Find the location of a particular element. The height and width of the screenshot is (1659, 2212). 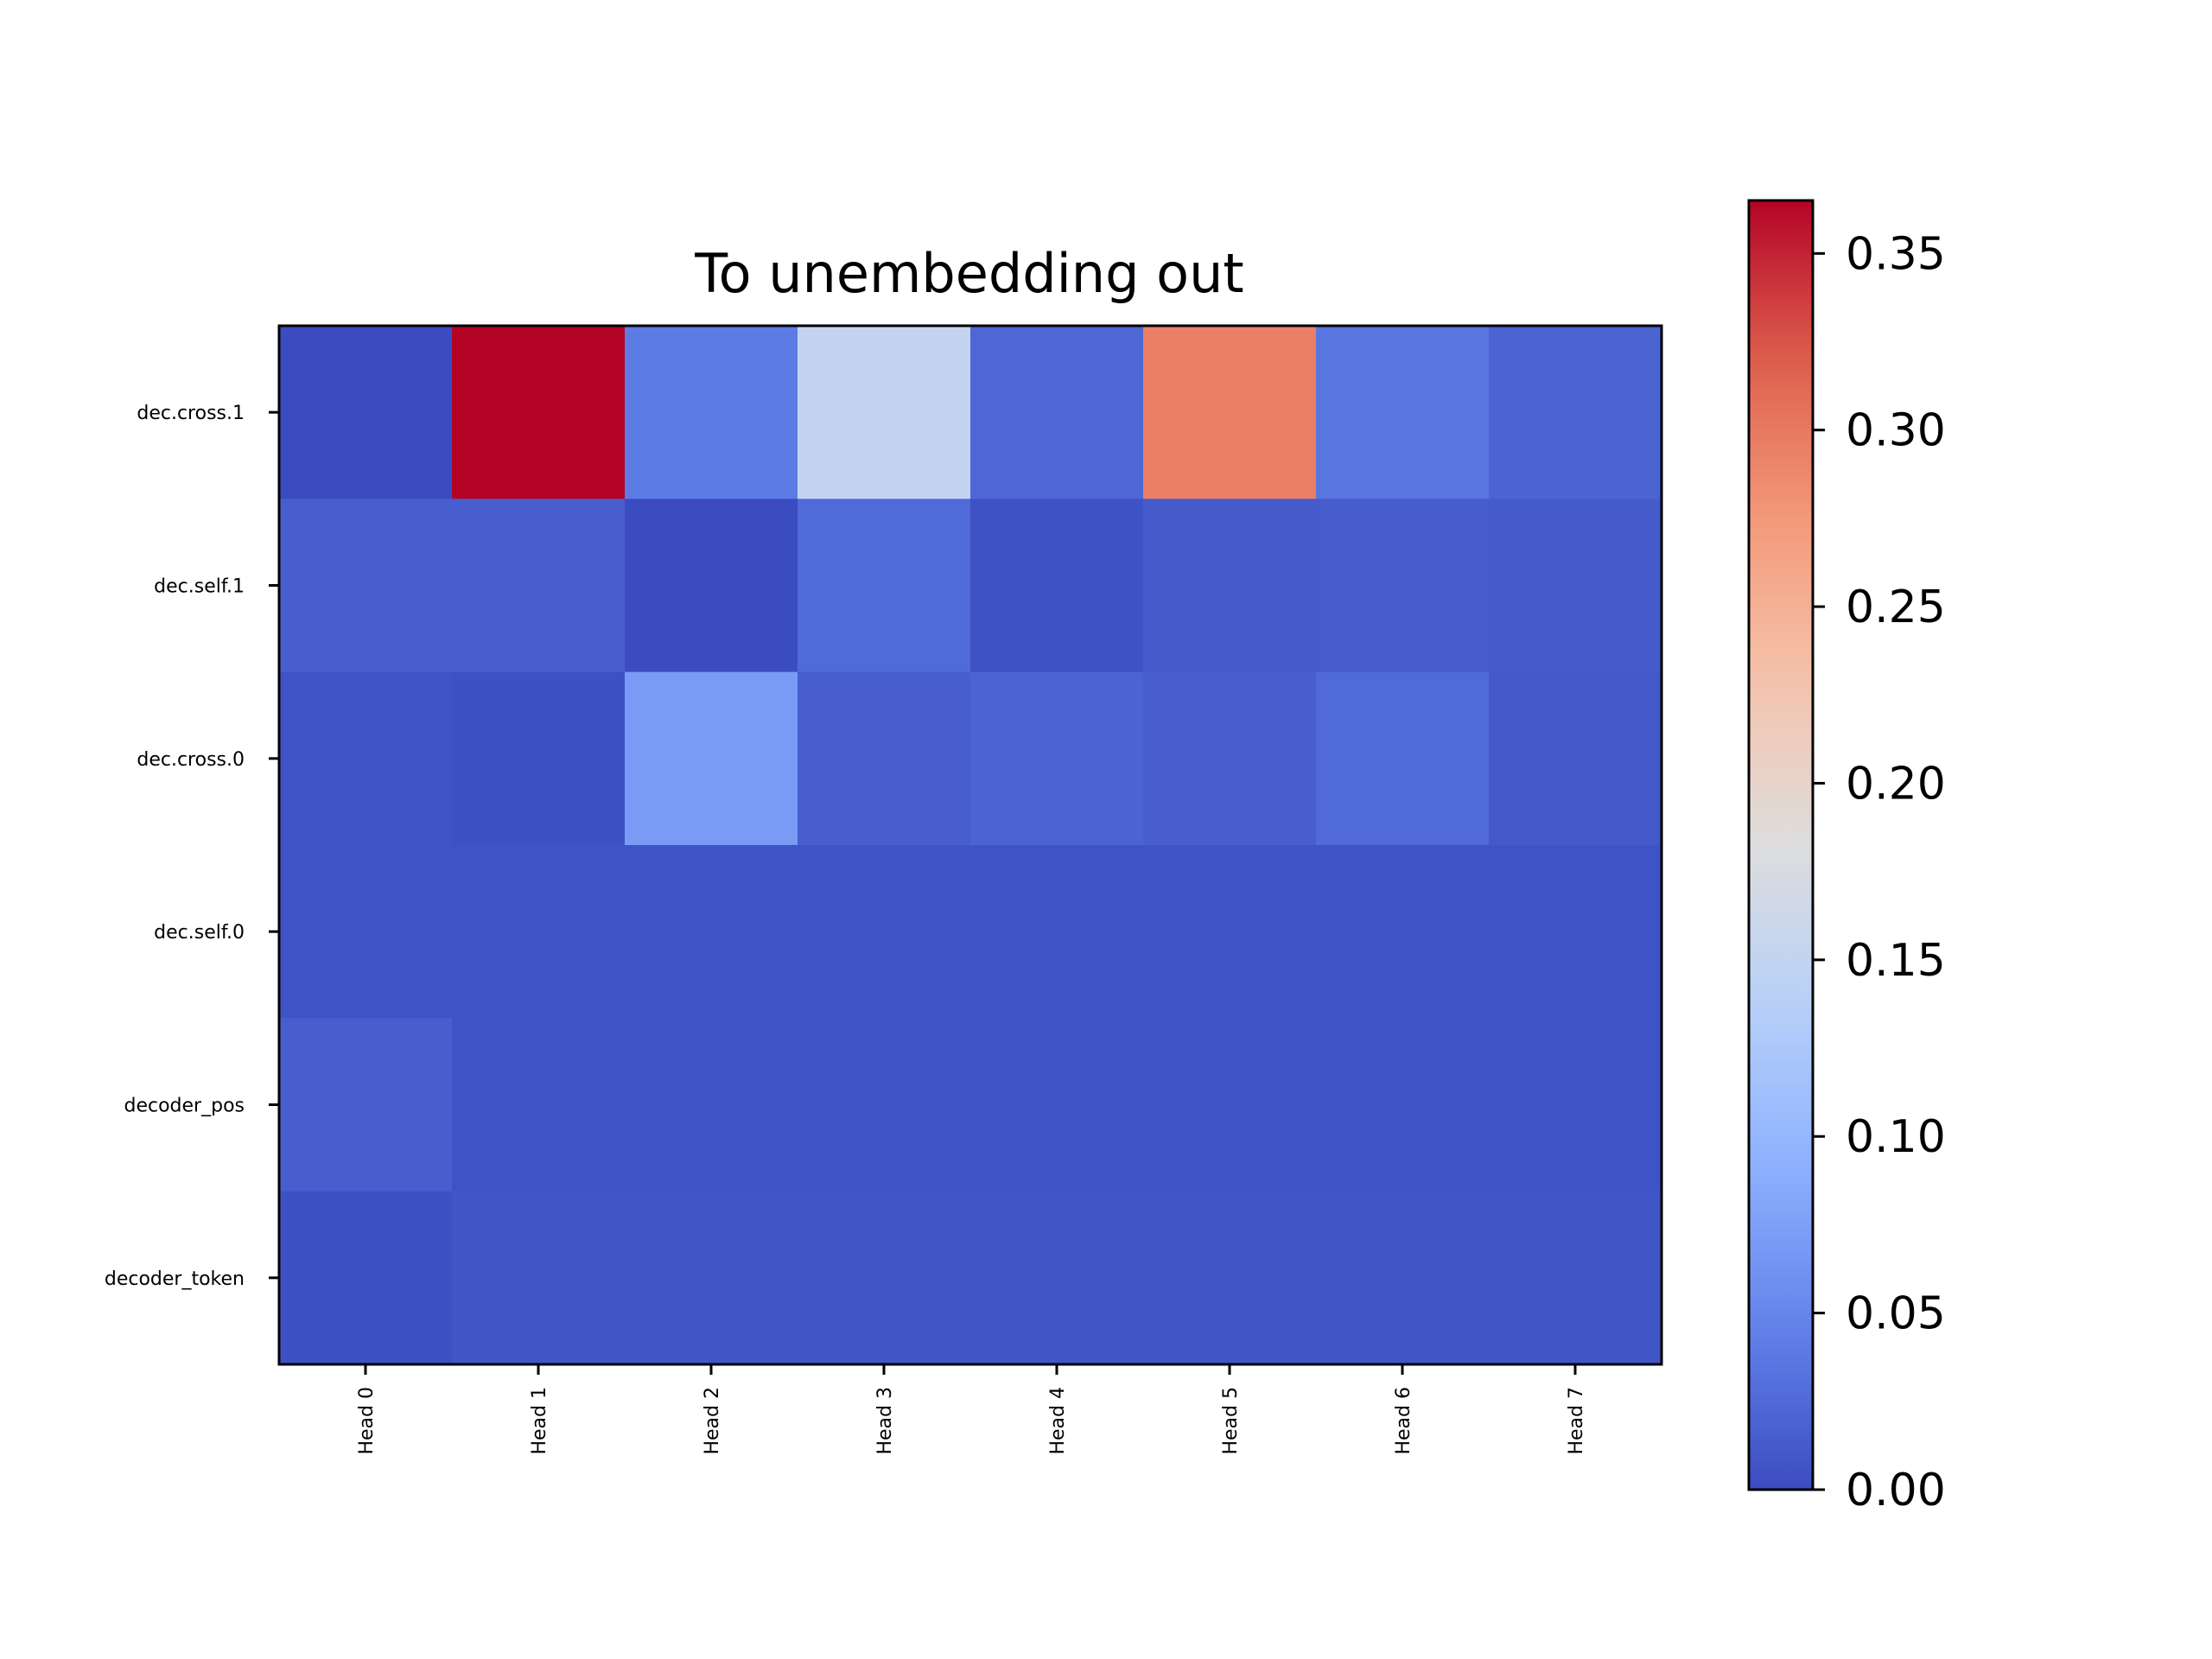

x-tick-label: Head 1 is located at coordinates (539, 1421).